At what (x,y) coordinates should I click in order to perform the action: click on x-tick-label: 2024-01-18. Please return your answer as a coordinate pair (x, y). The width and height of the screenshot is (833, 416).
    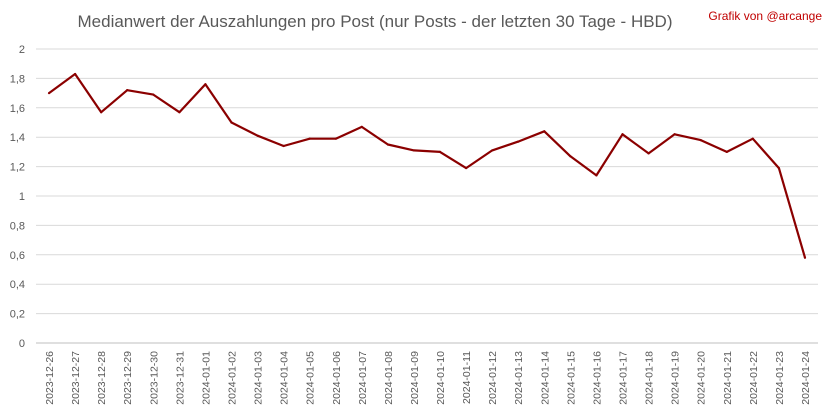
    Looking at the image, I should click on (650, 378).